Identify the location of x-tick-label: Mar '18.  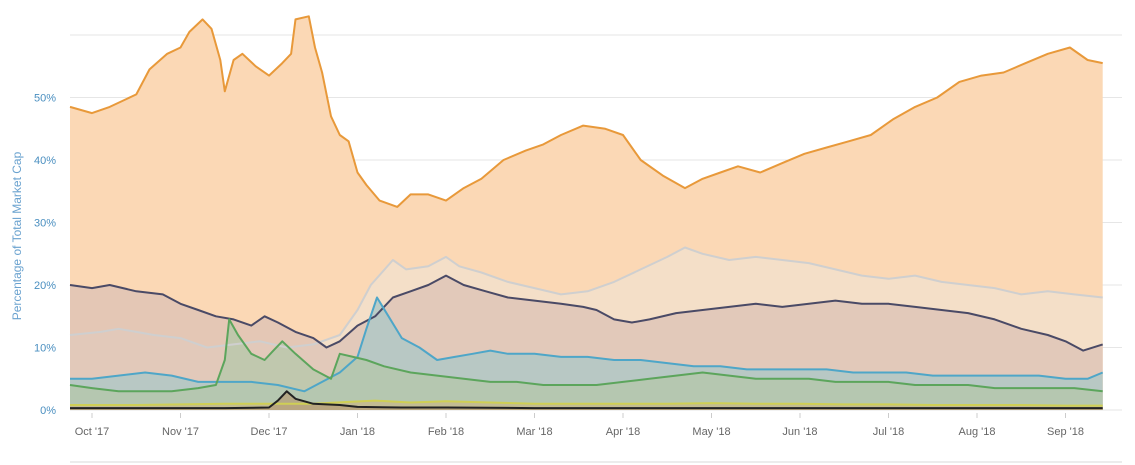
(534, 432).